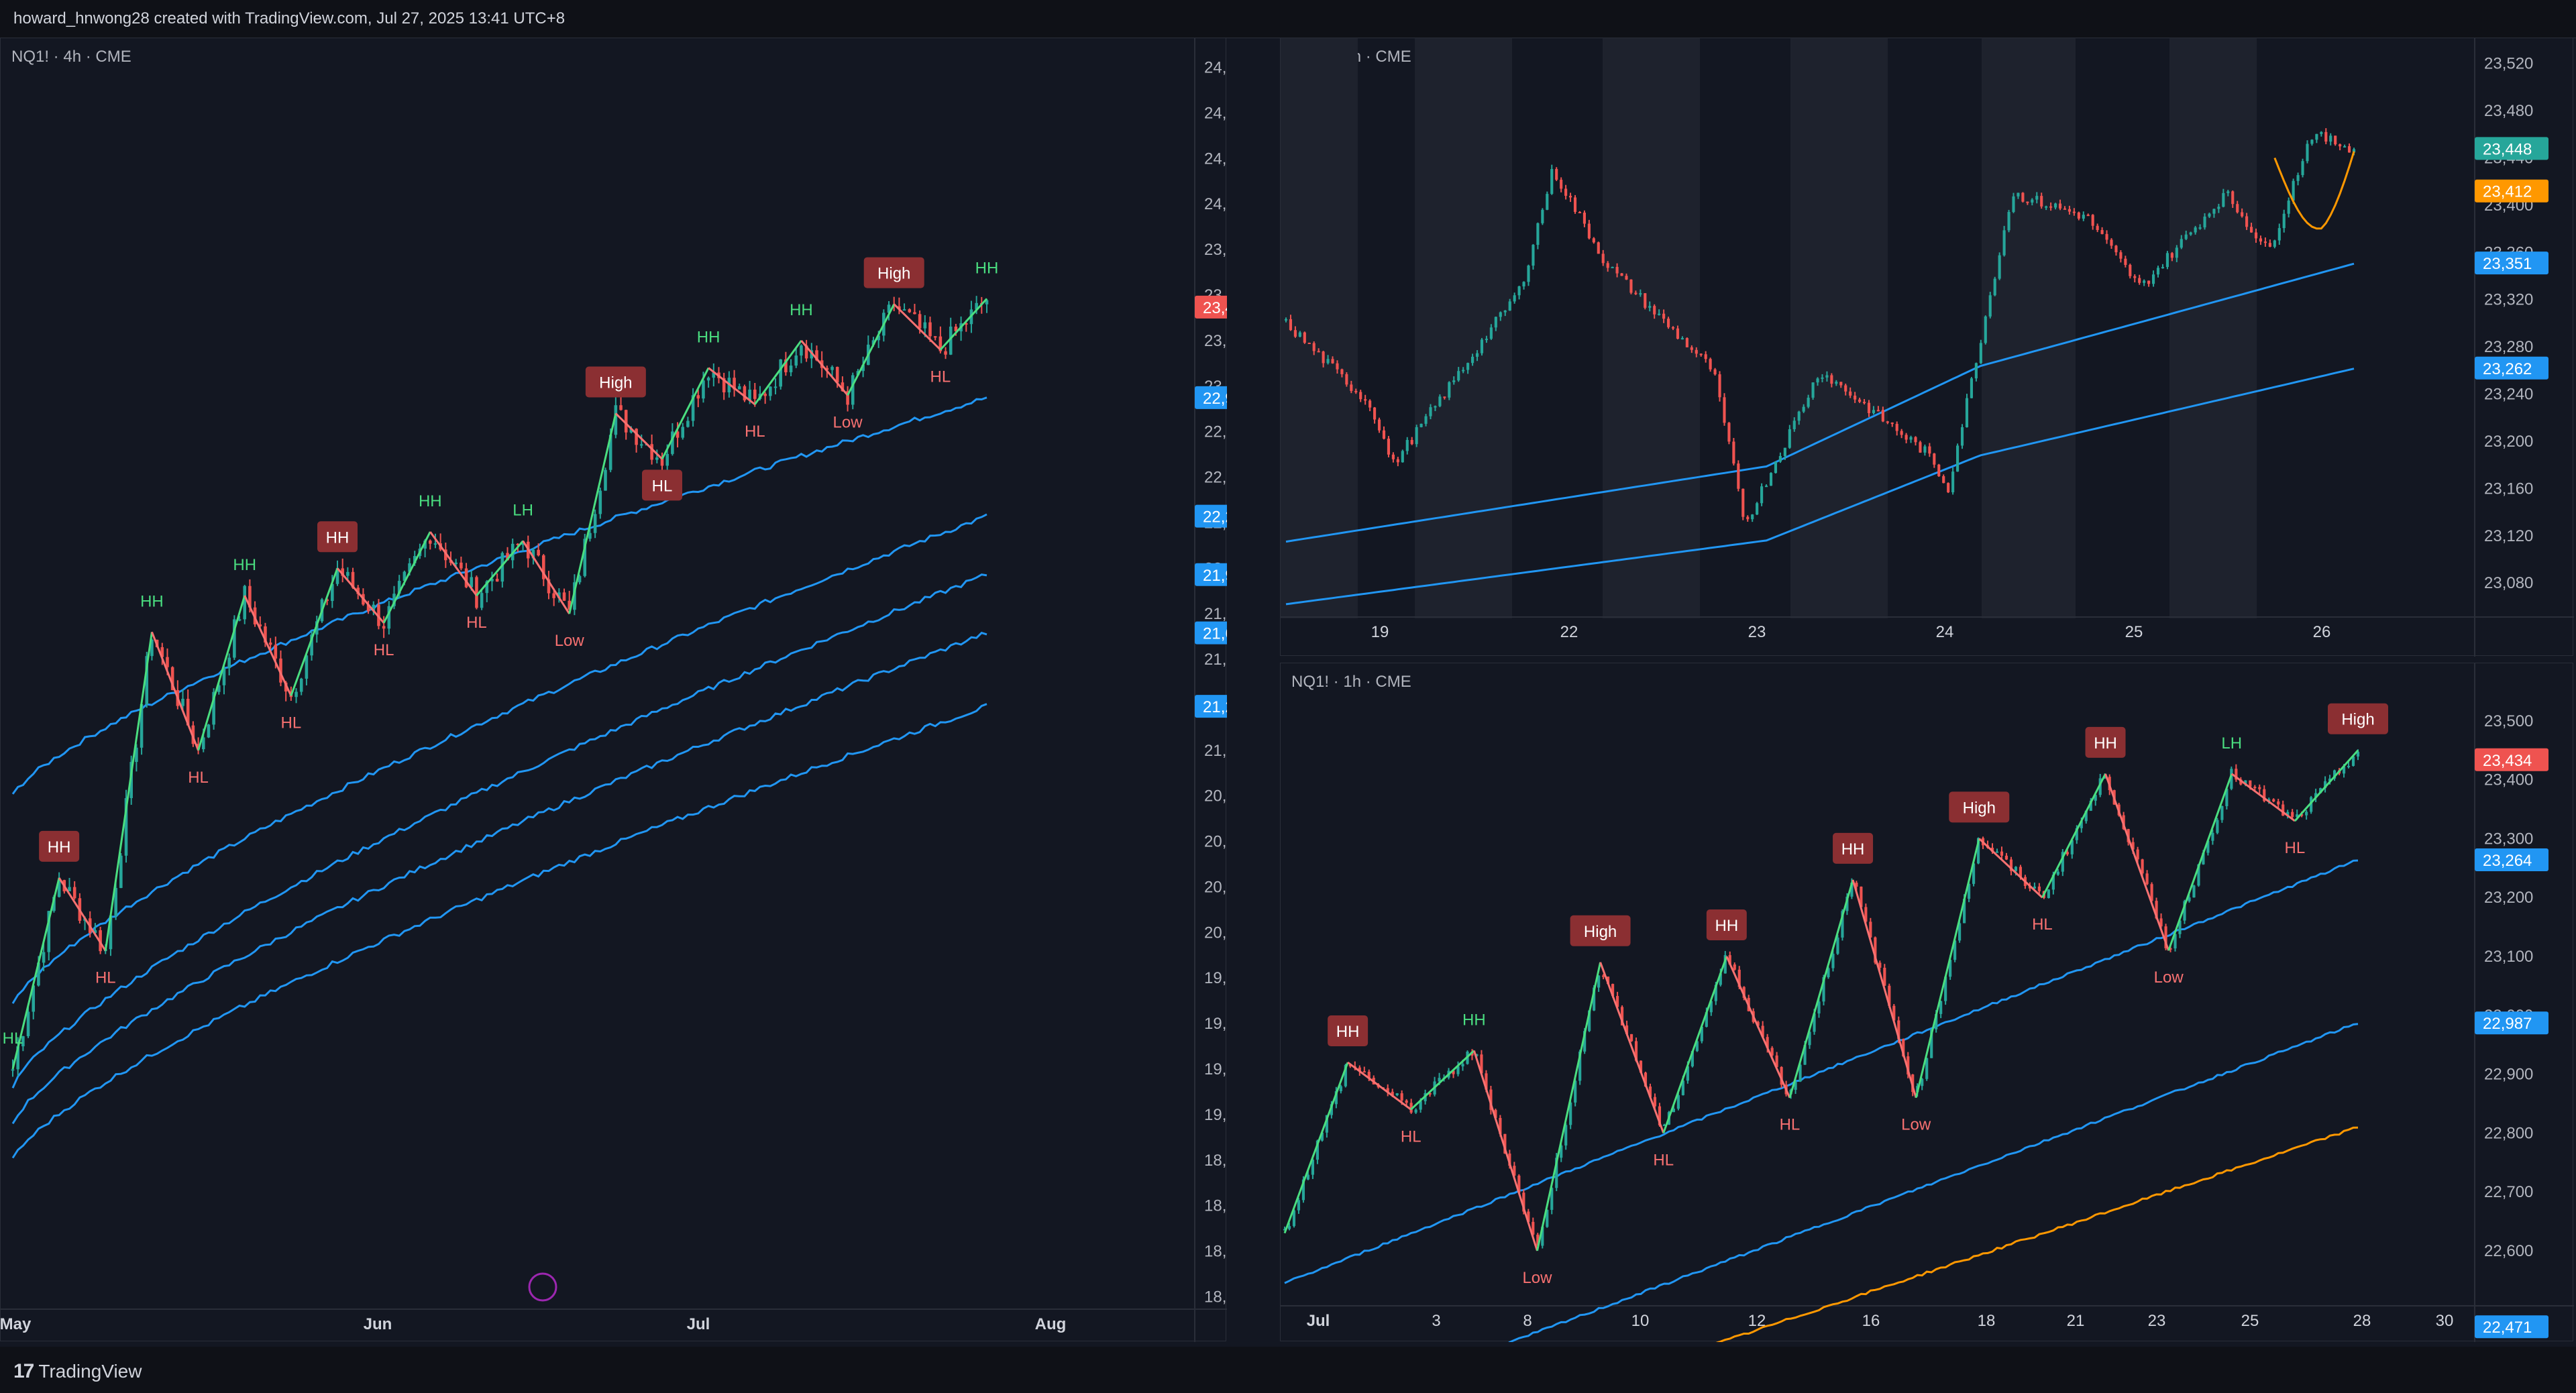 The image size is (2576, 1393). I want to click on price-label-box, so click(1211, 516).